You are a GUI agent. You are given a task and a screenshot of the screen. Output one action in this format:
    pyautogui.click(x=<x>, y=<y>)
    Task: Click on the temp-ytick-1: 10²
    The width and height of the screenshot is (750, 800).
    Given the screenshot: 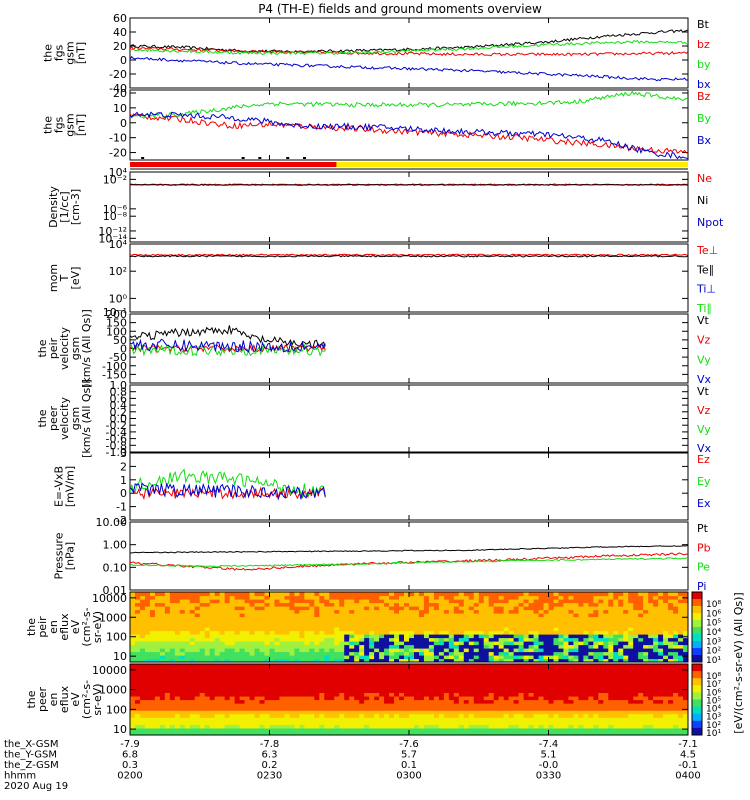 What is the action you would take?
    pyautogui.click(x=118, y=271)
    